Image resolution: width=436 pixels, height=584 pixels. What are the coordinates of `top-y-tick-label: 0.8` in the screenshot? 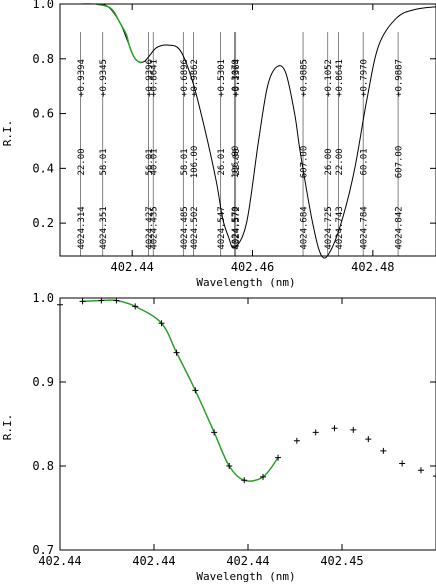 It's located at (43, 59).